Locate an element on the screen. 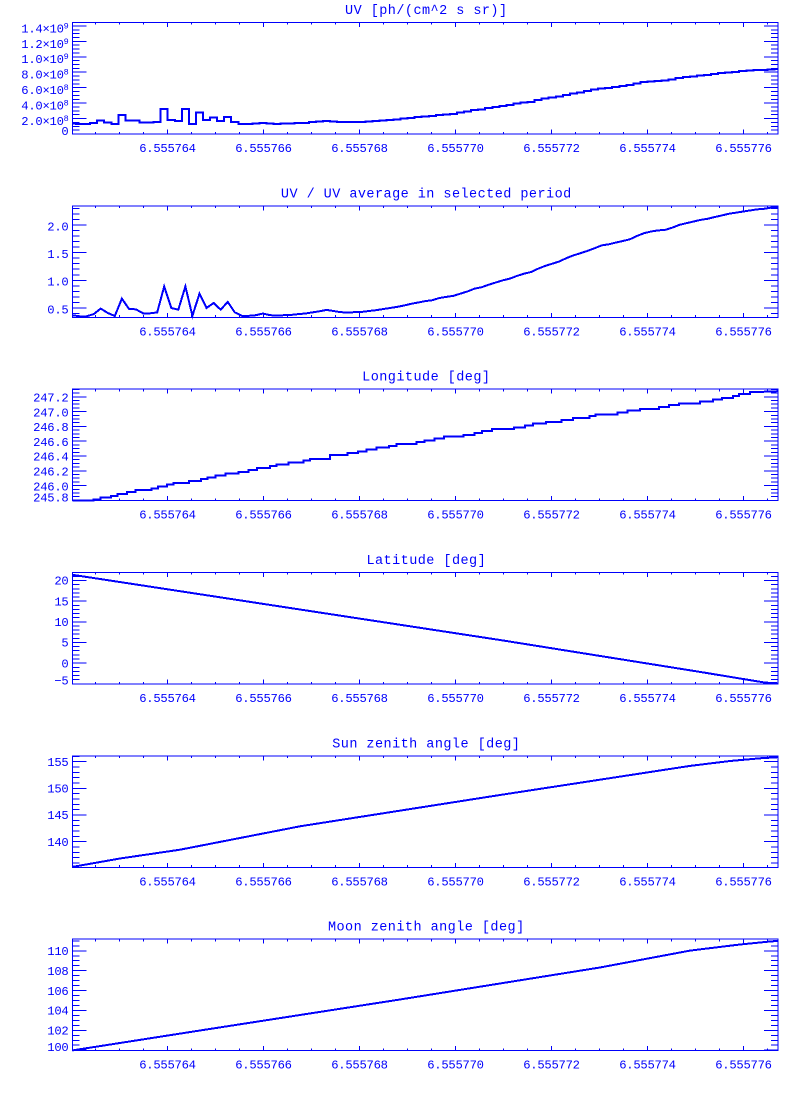 The width and height of the screenshot is (800, 1100). svg-text: 2.0×10⁸ is located at coordinates (44, 121).